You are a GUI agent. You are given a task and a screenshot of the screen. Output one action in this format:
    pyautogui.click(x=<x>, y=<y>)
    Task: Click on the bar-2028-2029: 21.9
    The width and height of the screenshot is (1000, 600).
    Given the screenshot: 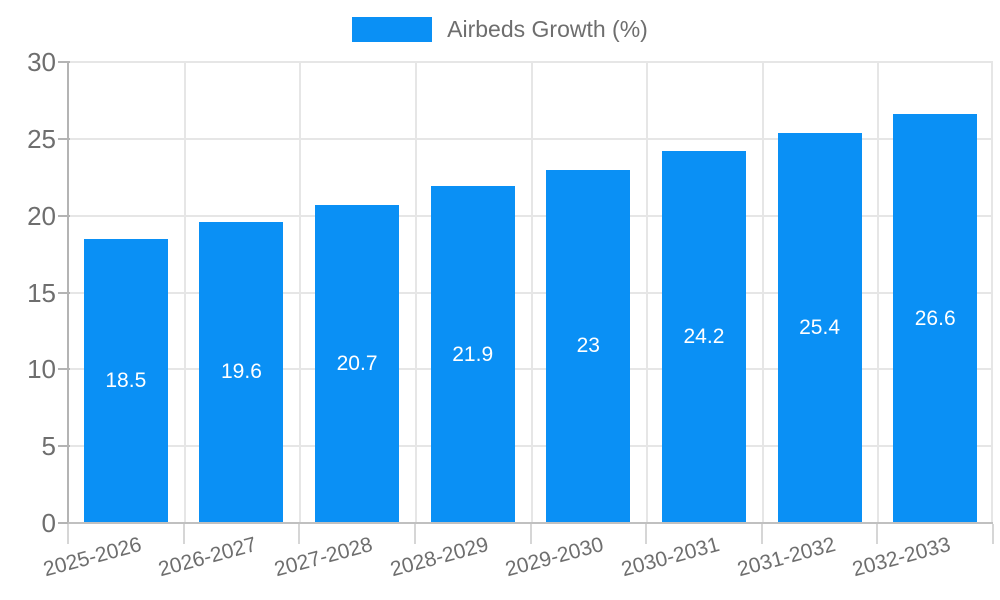 What is the action you would take?
    pyautogui.click(x=472, y=354)
    